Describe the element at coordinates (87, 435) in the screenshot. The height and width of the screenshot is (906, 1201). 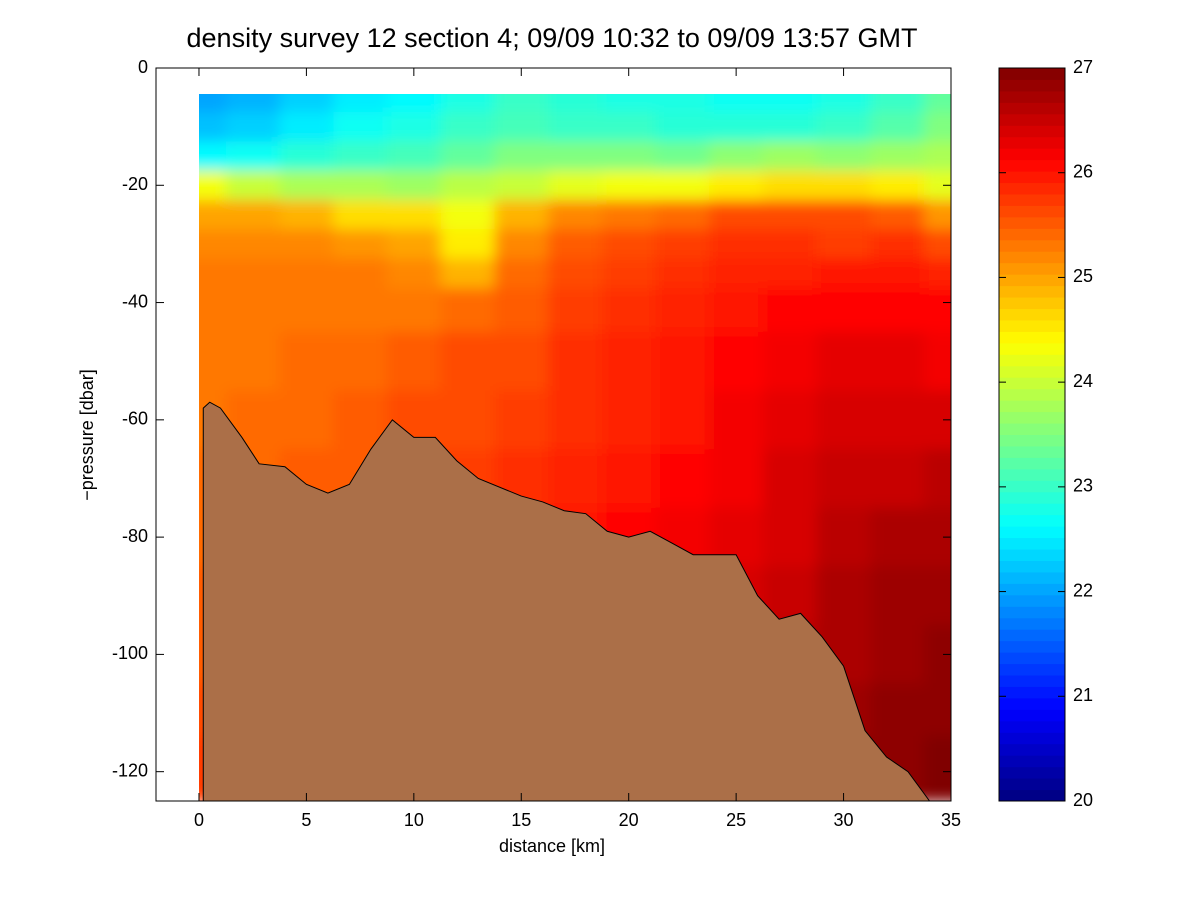
I see `y-axis-label: −pressure [dbar]` at that location.